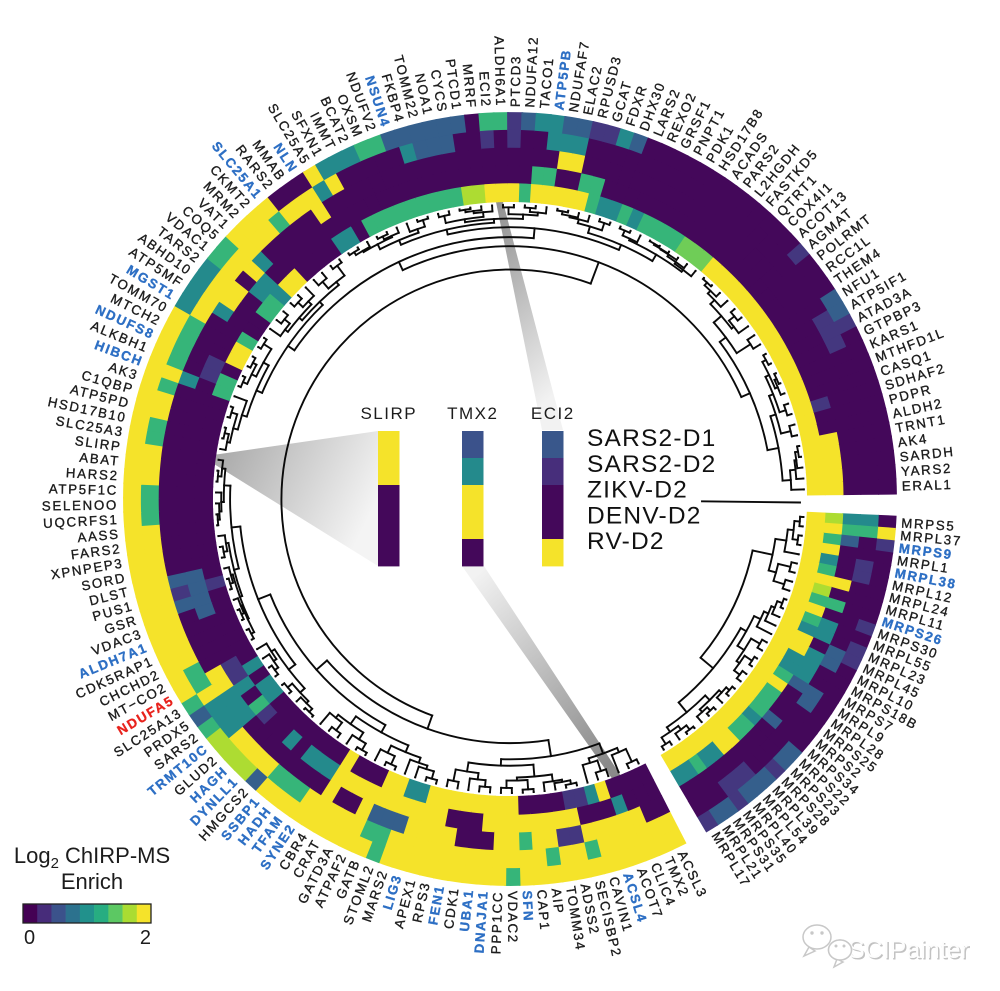  What do you see at coordinates (626, 541) in the screenshot?
I see `svg-text: RV-D2` at bounding box center [626, 541].